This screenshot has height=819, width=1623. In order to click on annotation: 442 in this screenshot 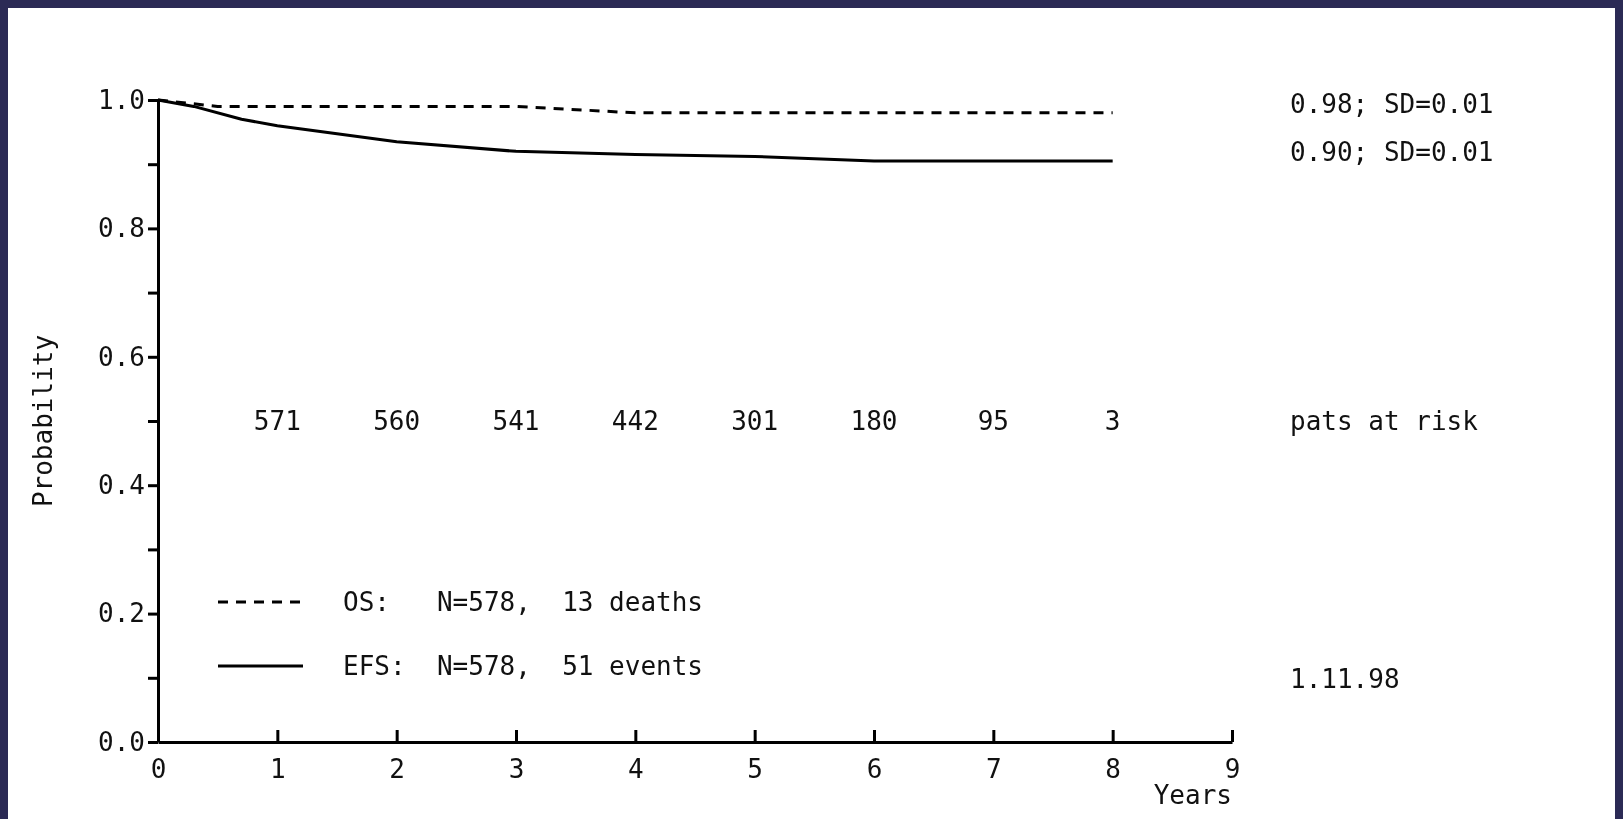, I will do `click(635, 421)`.